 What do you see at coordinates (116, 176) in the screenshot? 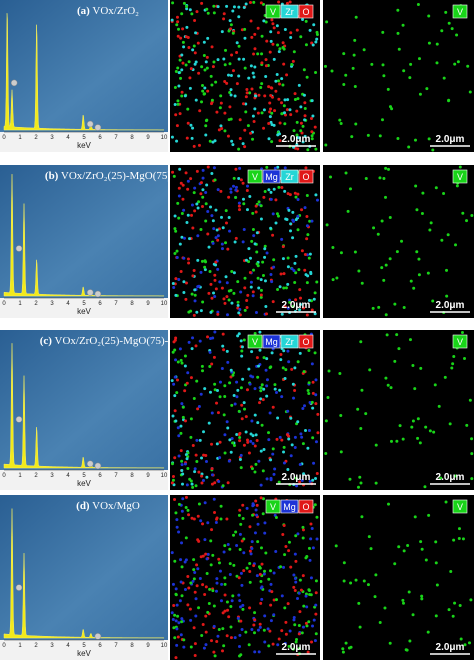
I see `sample-name: VOx/ZrO₂(25)-MgO(75)` at bounding box center [116, 176].